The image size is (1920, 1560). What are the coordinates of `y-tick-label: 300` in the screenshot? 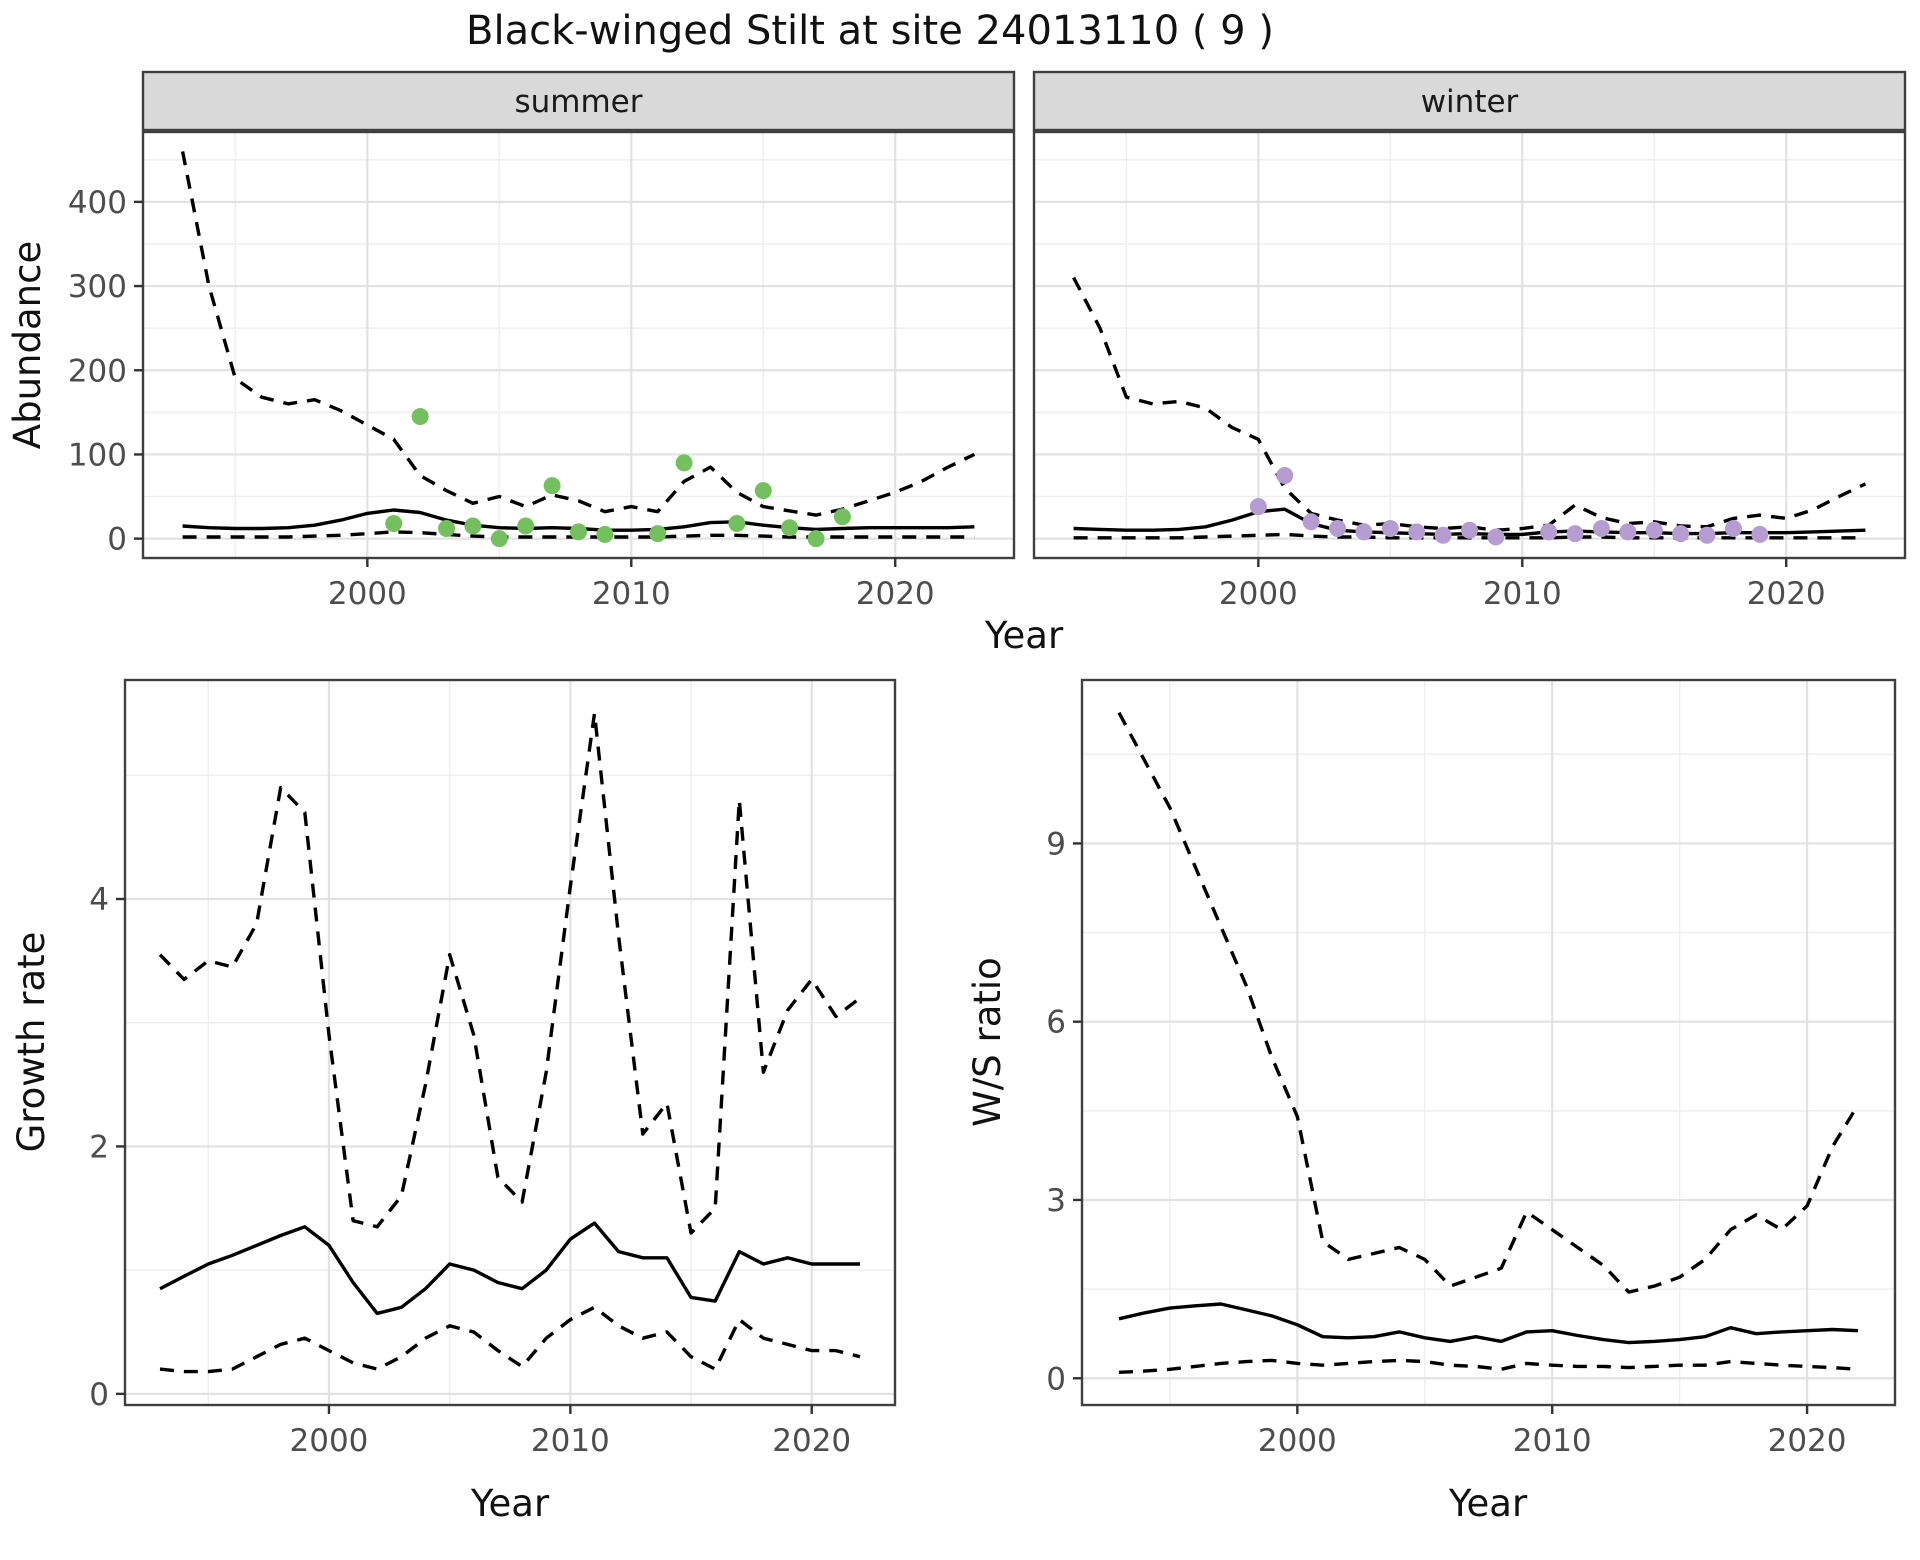 It's located at (97, 287).